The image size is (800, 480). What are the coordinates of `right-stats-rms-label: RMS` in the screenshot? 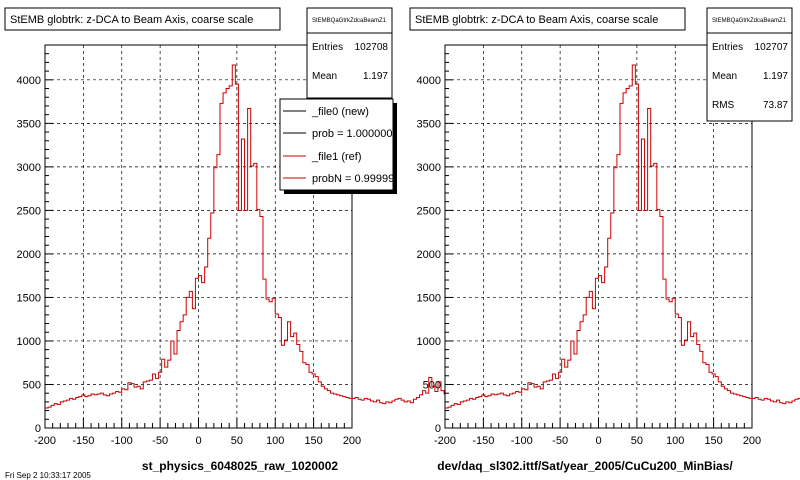 It's located at (723, 105).